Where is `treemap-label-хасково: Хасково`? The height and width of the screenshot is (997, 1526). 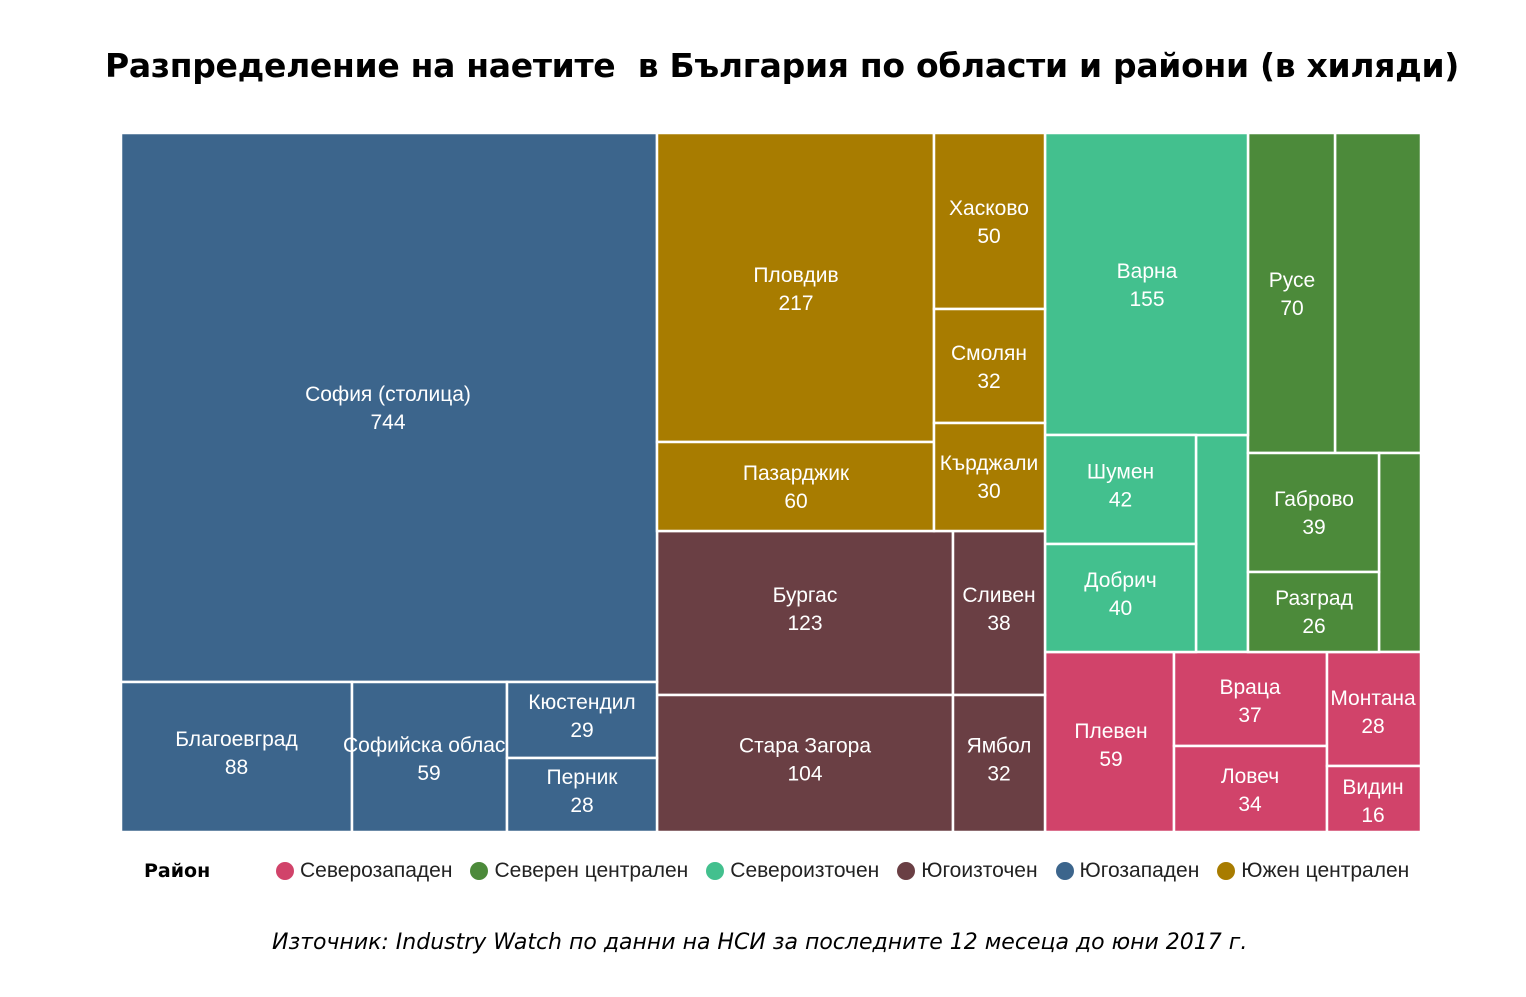
treemap-label-хасково: Хасково is located at coordinates (989, 208).